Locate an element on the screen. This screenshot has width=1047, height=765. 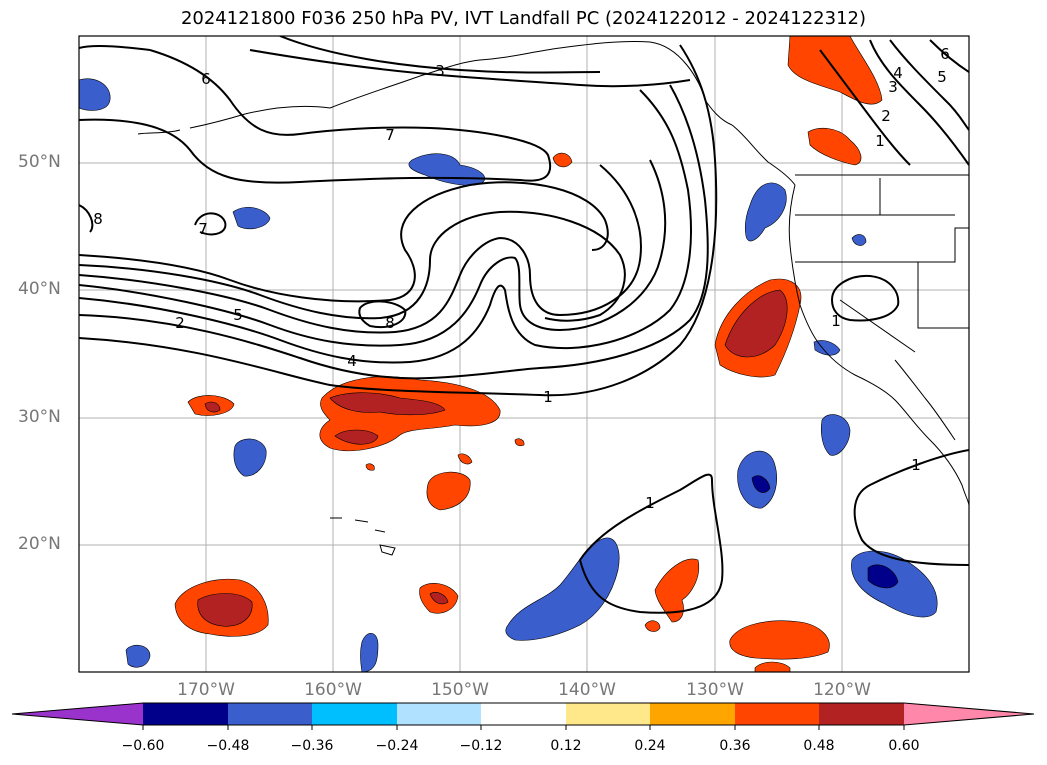
lon-label: 160°W is located at coordinates (333, 690).